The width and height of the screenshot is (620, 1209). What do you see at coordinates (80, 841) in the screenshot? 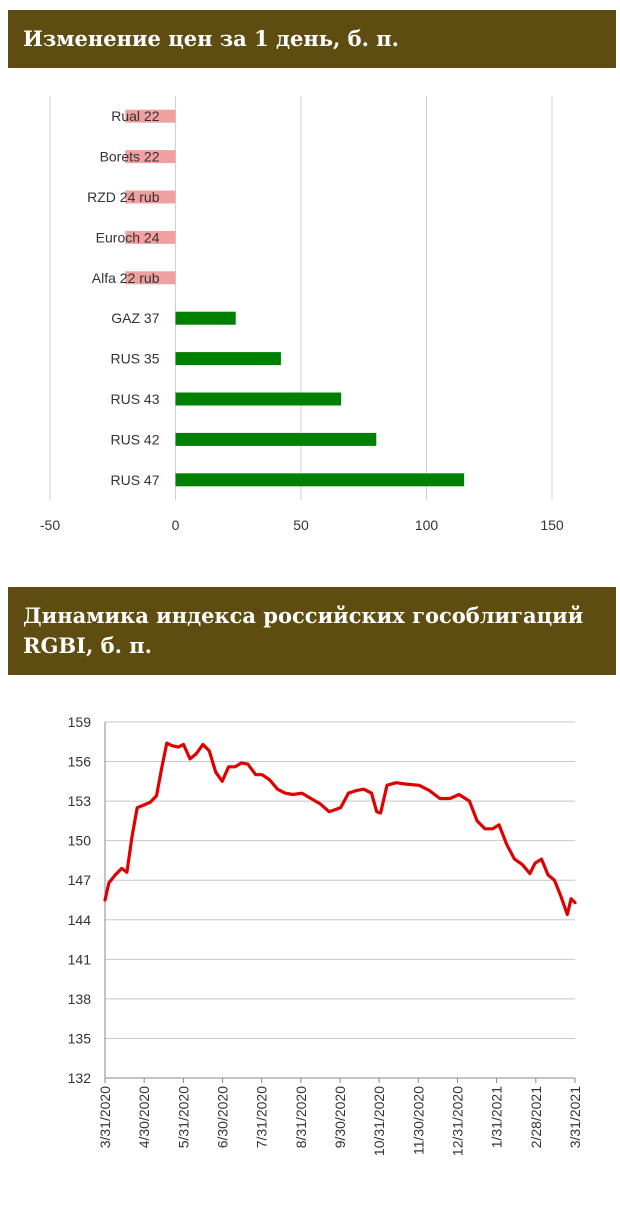
I see `line-y-tick-label: 150` at bounding box center [80, 841].